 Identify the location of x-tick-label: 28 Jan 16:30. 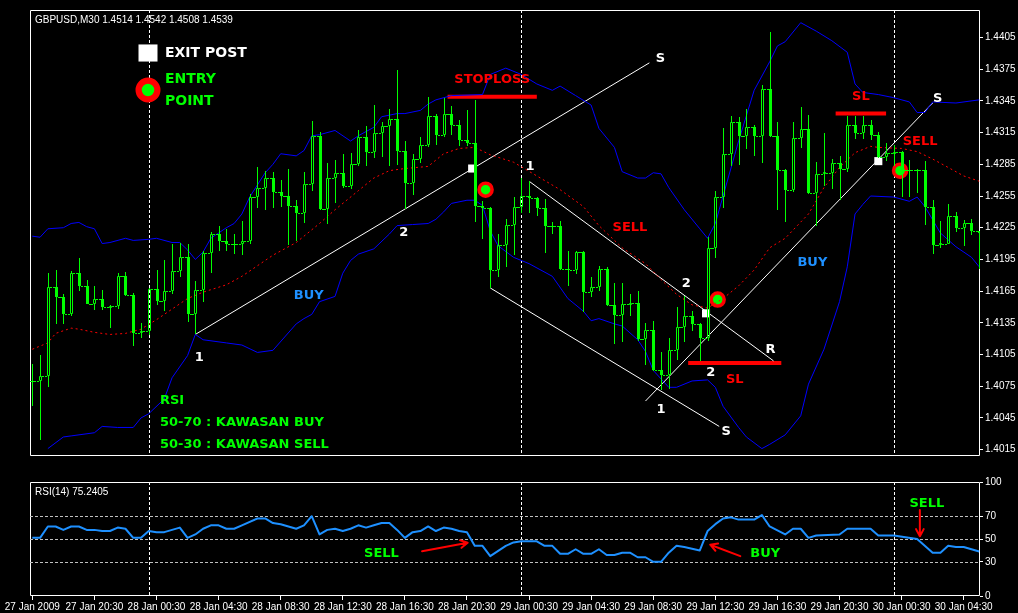
(405, 606).